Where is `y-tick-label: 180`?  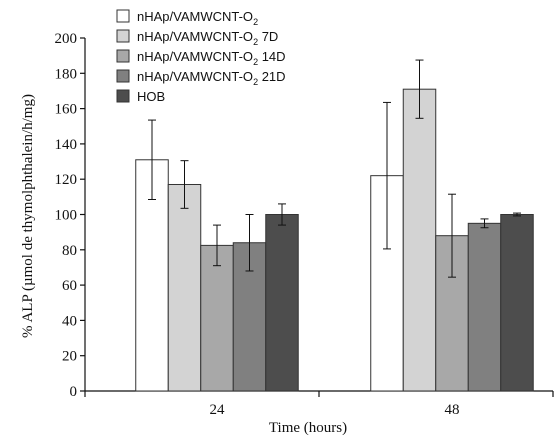
y-tick-label: 180 is located at coordinates (66, 74).